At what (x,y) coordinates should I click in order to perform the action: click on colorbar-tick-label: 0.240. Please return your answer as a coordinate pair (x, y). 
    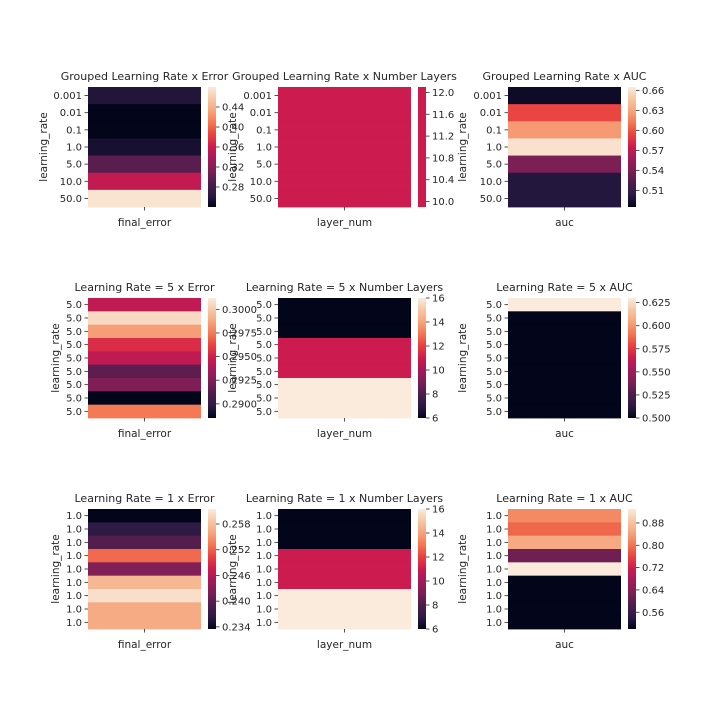
    Looking at the image, I should click on (236, 602).